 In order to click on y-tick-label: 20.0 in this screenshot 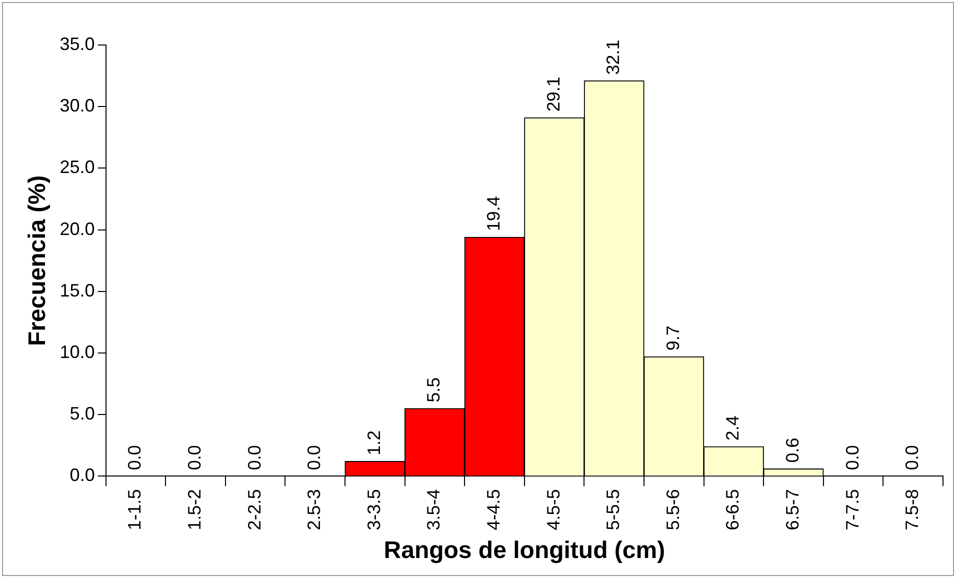, I will do `click(77, 228)`.